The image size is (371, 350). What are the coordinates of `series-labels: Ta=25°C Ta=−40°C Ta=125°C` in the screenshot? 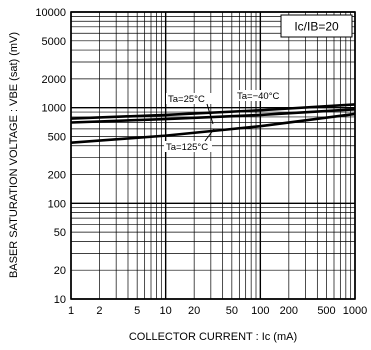 It's located at (223, 121).